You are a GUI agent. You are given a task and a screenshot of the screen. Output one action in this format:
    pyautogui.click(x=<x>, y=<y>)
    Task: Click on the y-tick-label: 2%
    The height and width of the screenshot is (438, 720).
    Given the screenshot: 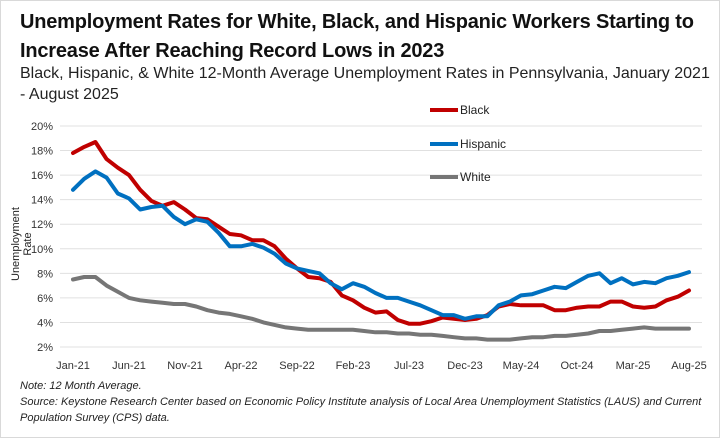 What is the action you would take?
    pyautogui.click(x=45, y=348)
    